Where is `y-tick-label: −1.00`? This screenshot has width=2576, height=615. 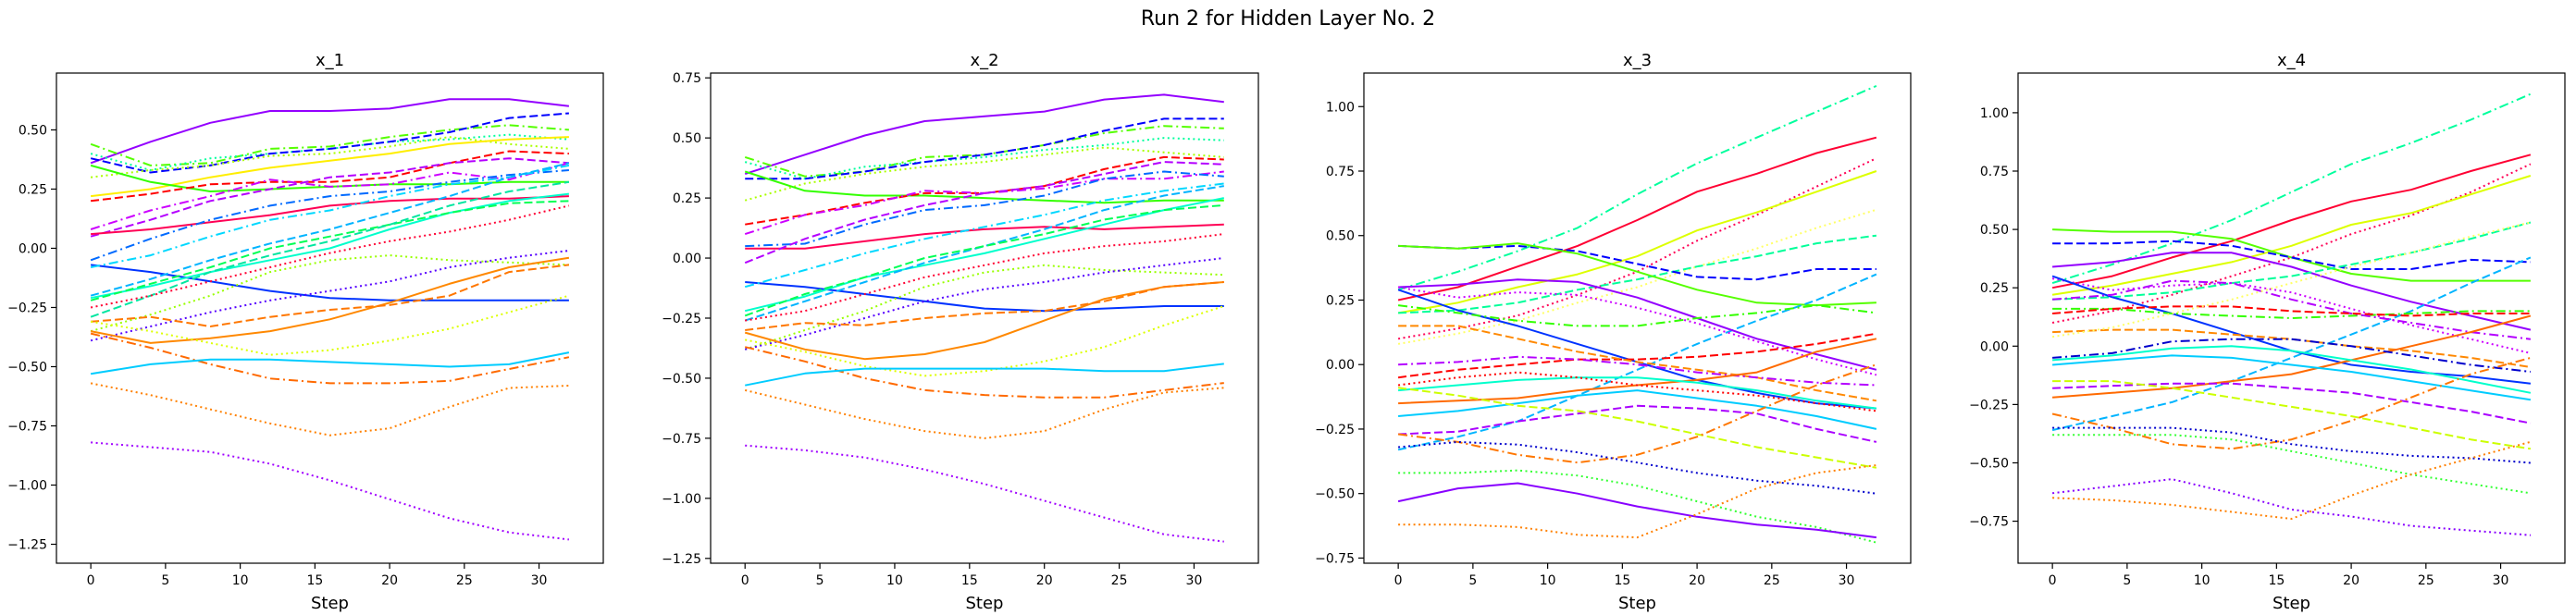 y-tick-label: −1.00 is located at coordinates (27, 486).